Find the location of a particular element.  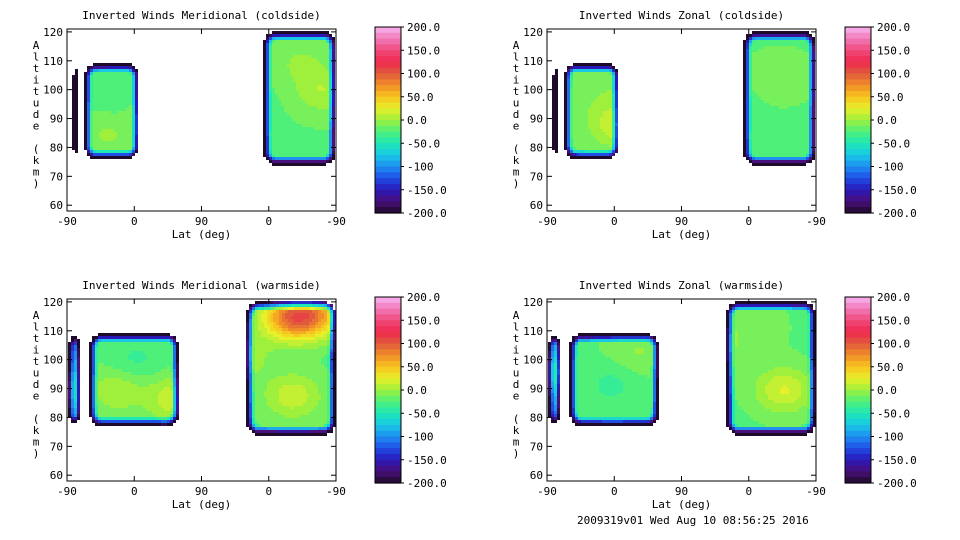

colorbar-label: 100.0 is located at coordinates (423, 74).